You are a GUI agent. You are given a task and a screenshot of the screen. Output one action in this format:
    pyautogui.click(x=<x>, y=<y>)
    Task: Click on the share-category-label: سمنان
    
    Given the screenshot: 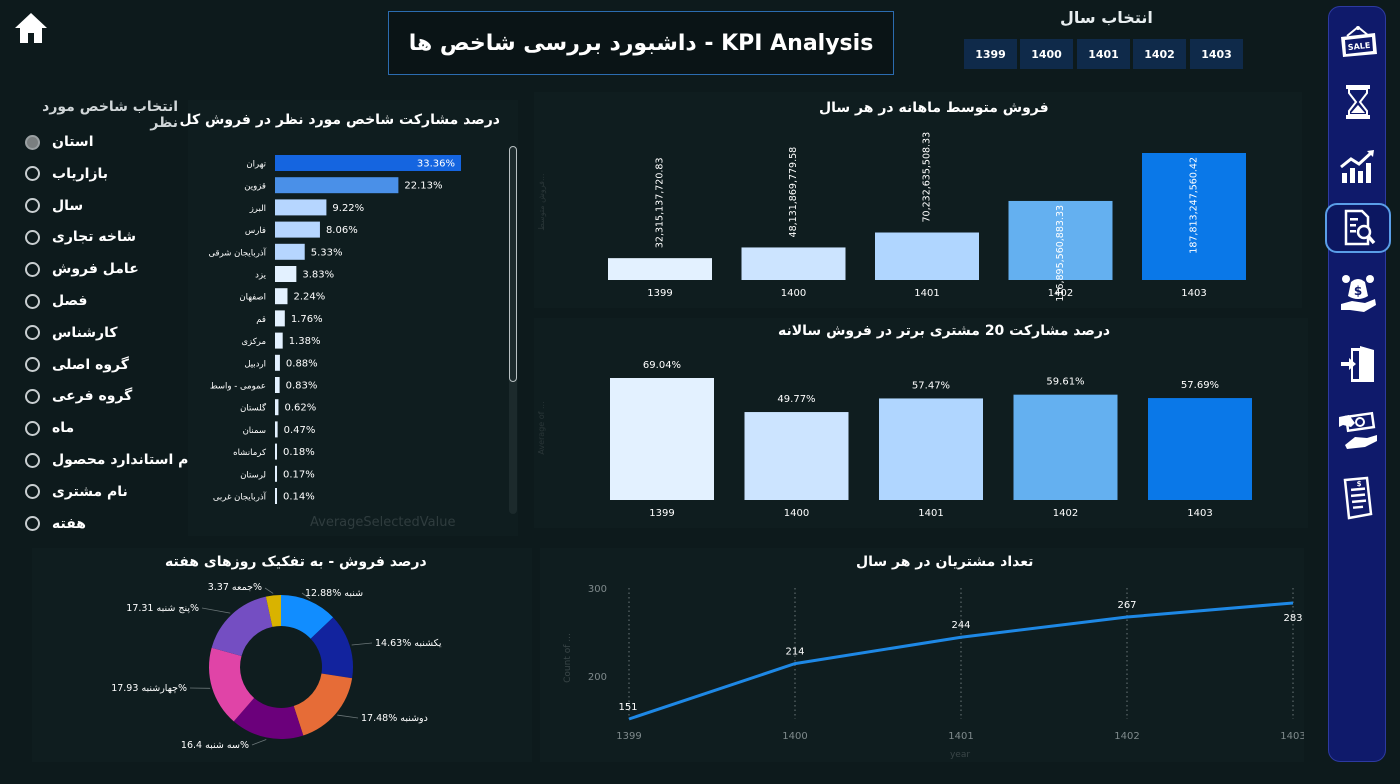 What is the action you would take?
    pyautogui.click(x=254, y=431)
    